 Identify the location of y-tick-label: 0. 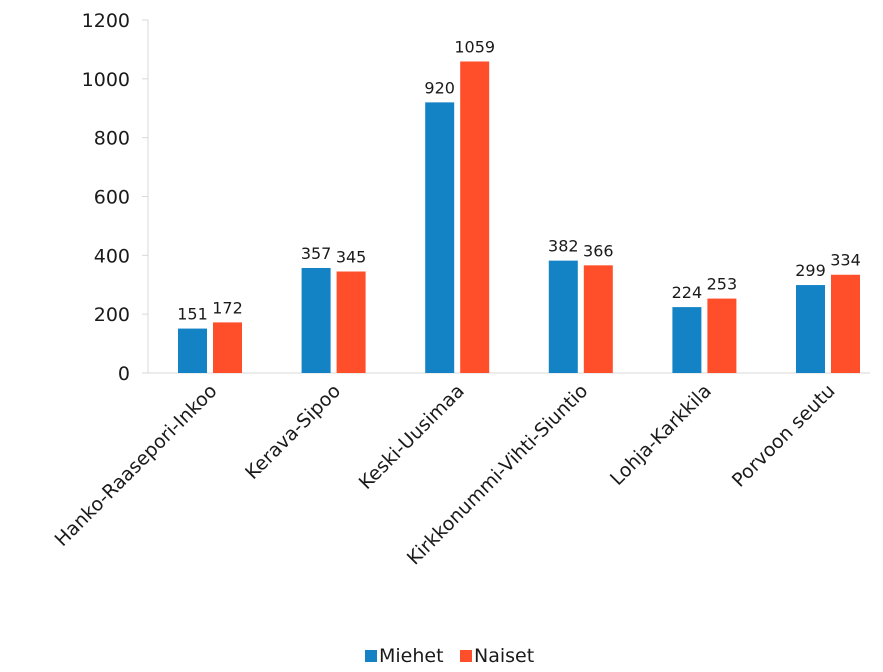
(124, 374).